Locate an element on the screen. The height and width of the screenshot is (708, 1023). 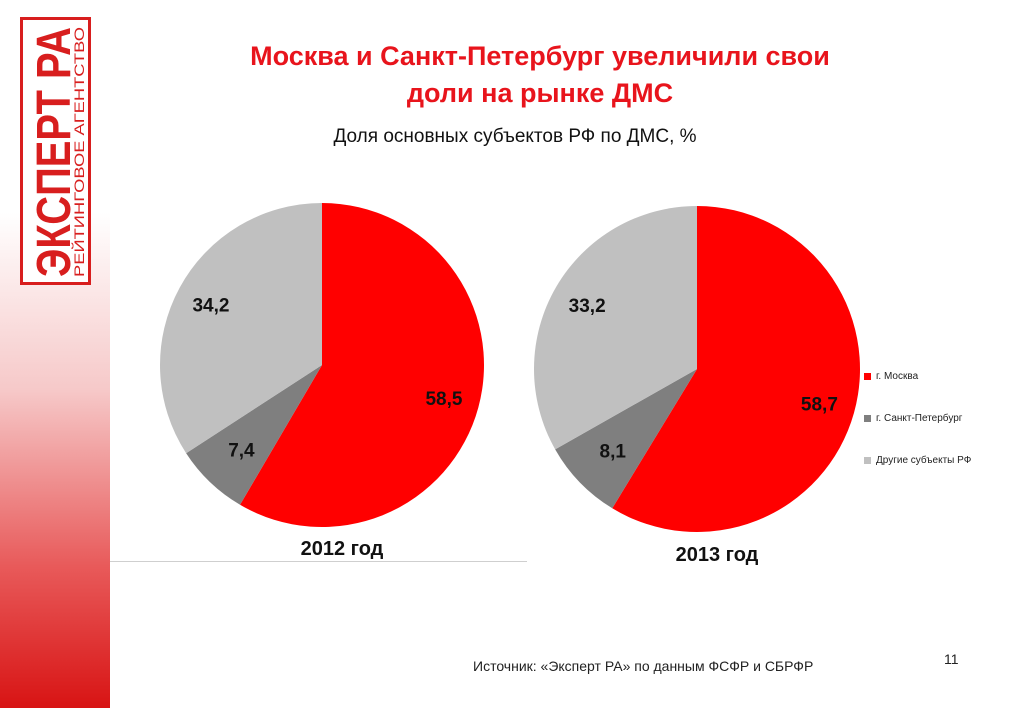
data-label-moscow: 58,5 is located at coordinates (443, 399).